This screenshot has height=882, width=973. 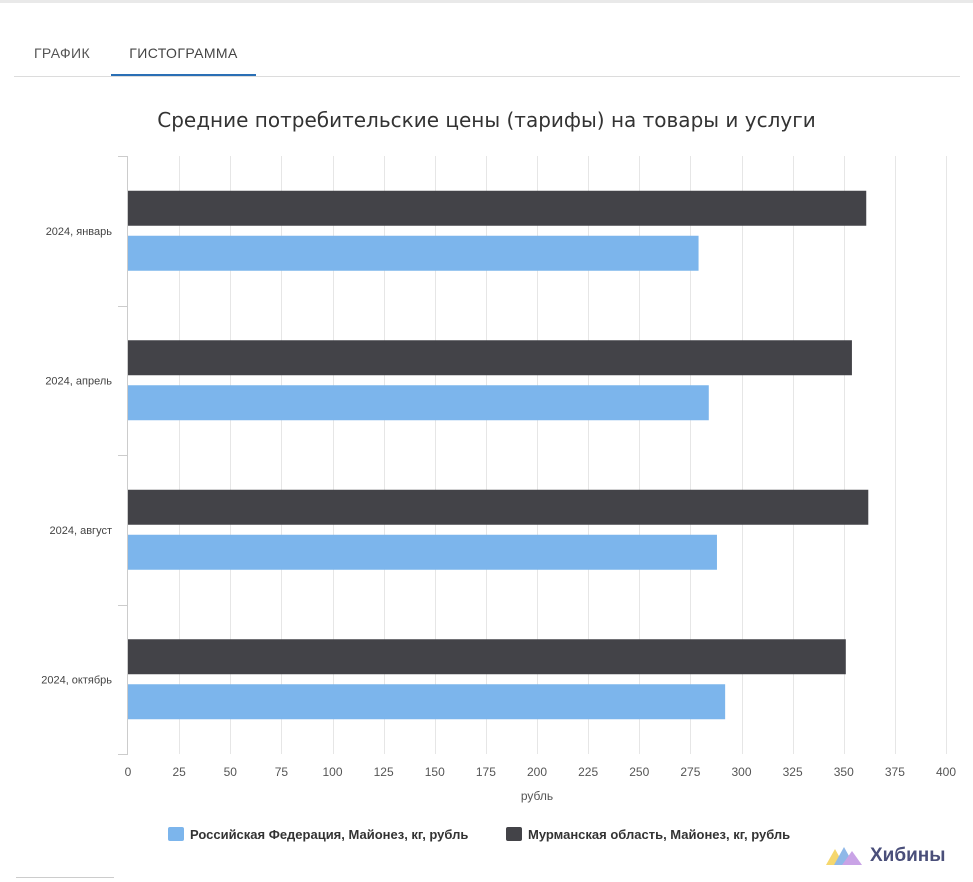 I want to click on x-tick-label-1: 25, so click(x=179, y=772).